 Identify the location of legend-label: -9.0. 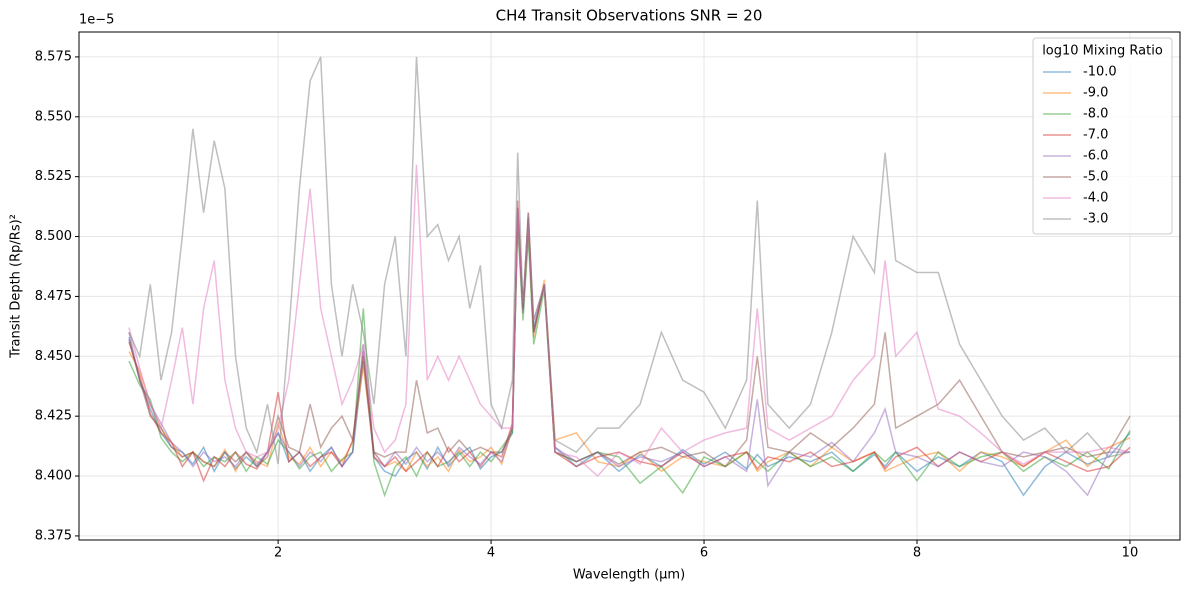
(1095, 93).